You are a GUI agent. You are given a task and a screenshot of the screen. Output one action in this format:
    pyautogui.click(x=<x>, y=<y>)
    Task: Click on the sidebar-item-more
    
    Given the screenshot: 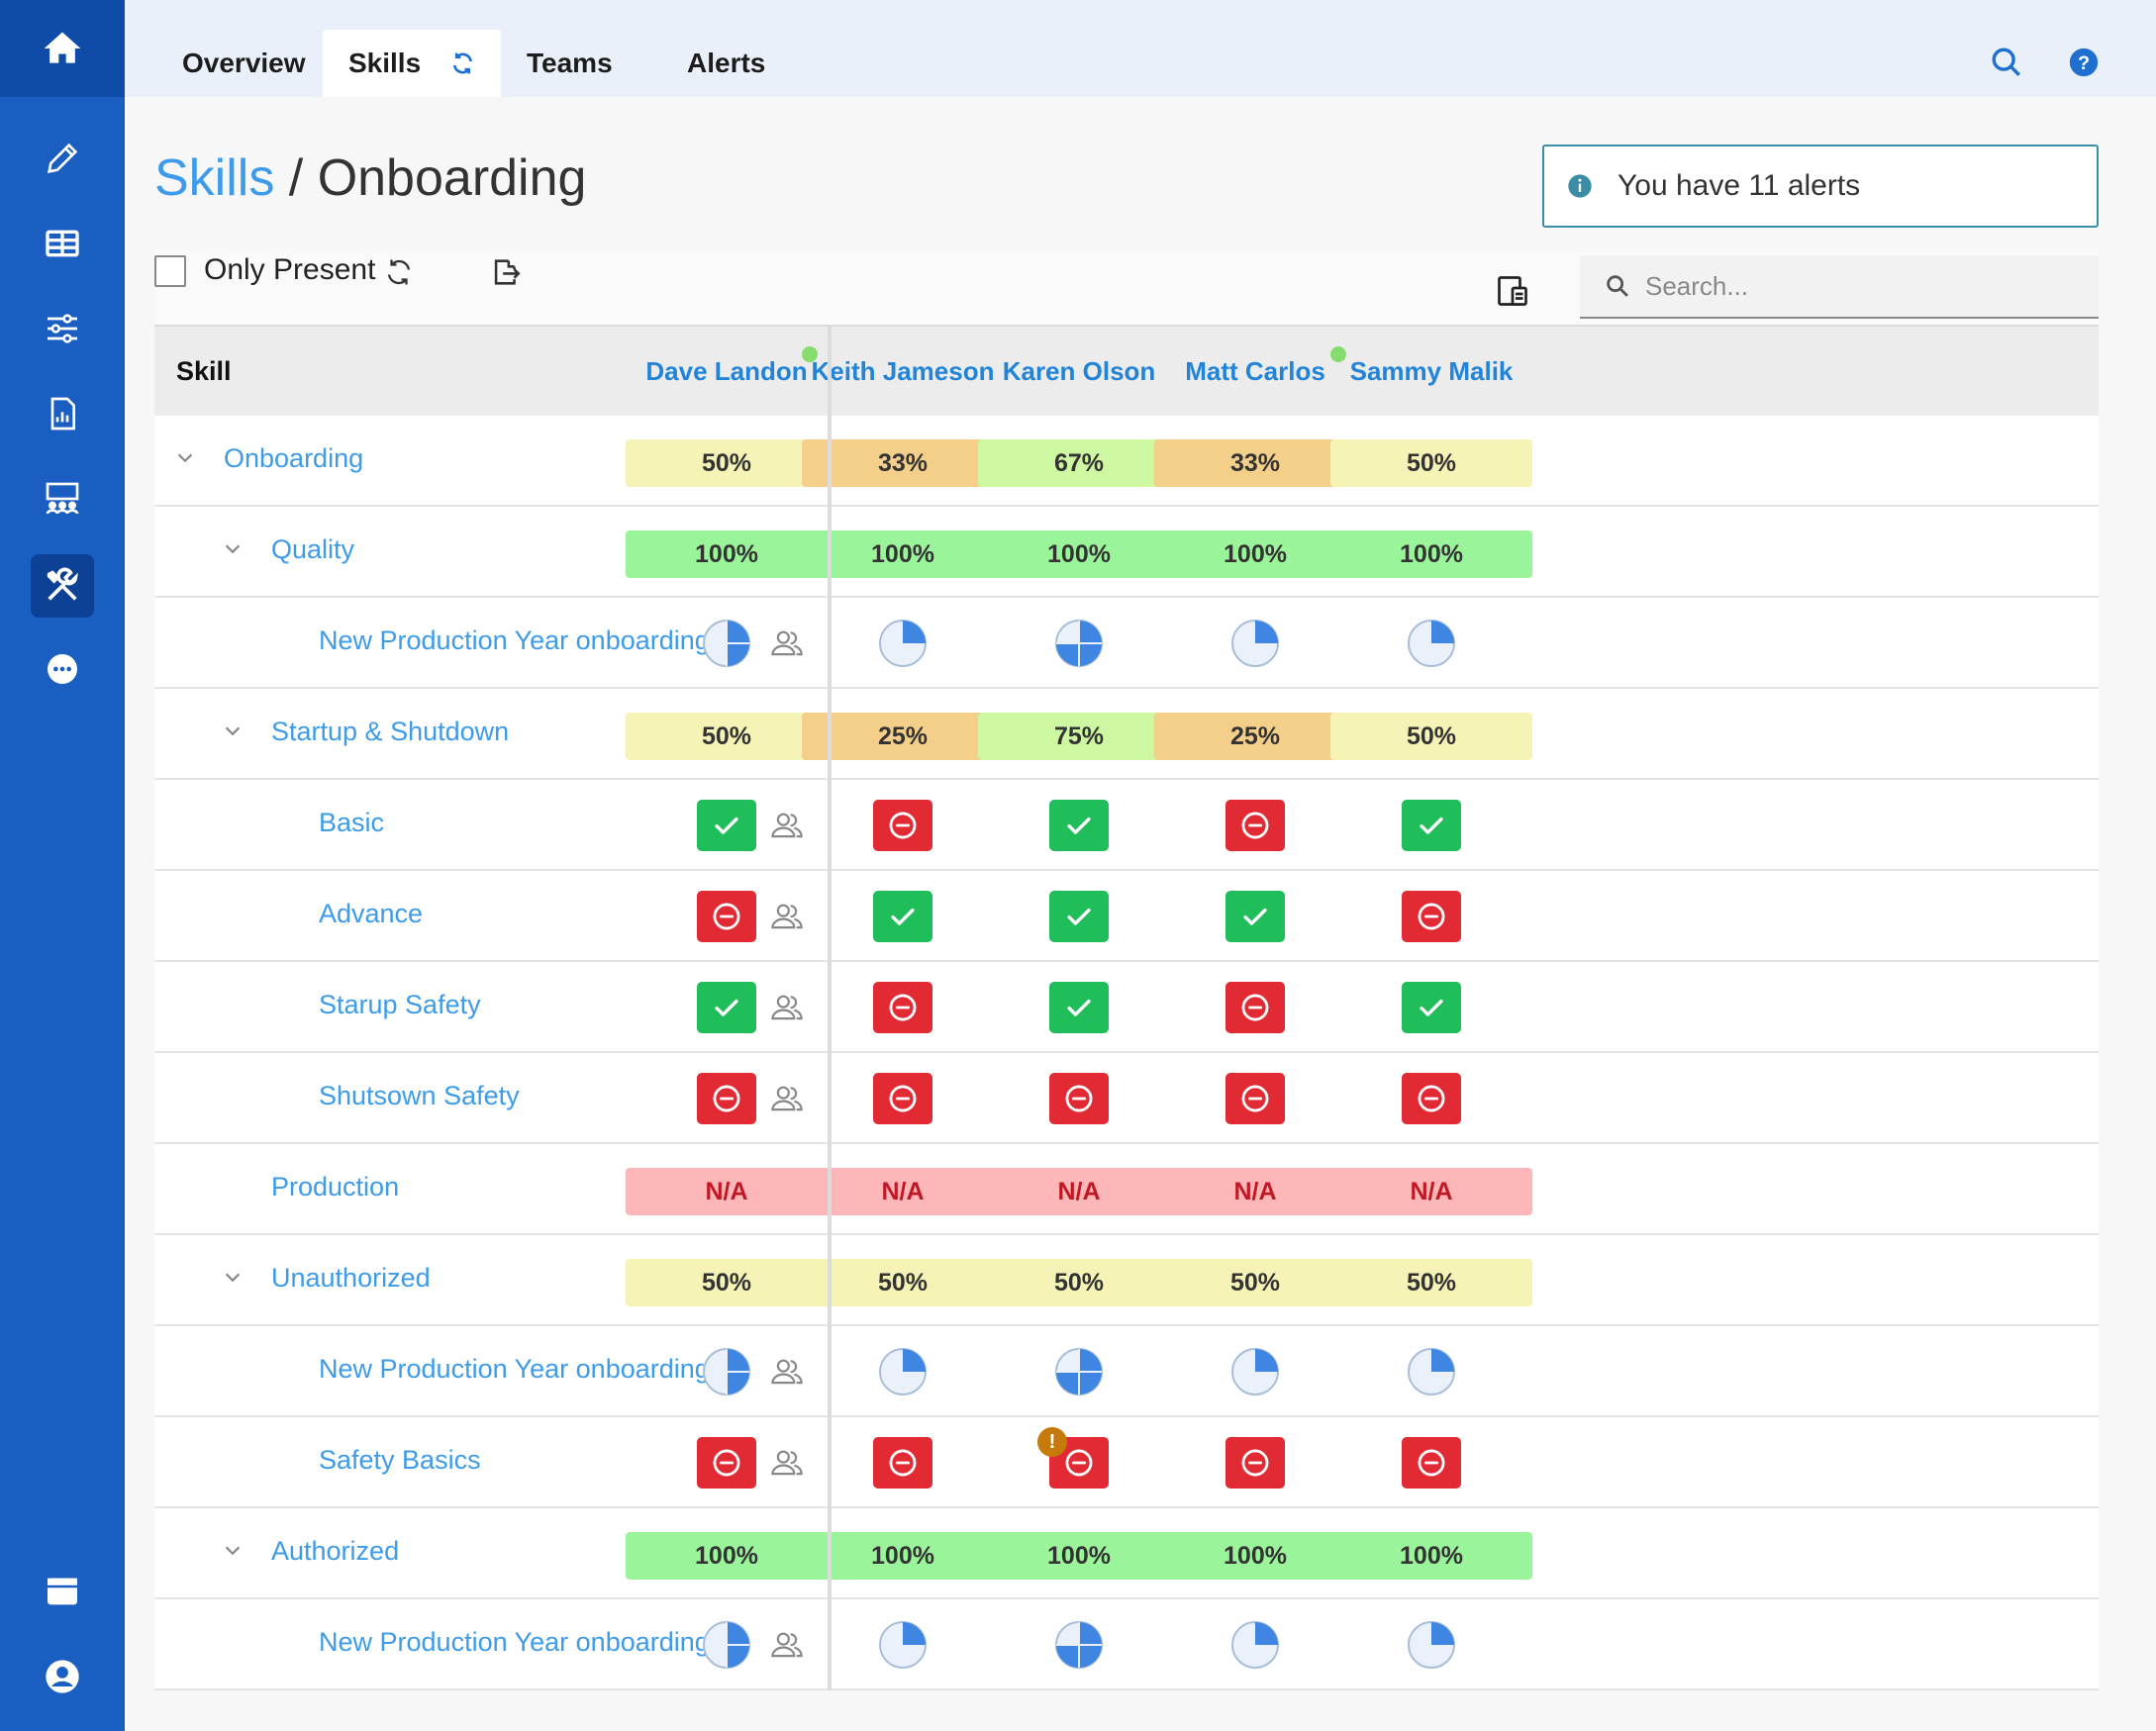 What is the action you would take?
    pyautogui.click(x=62, y=669)
    